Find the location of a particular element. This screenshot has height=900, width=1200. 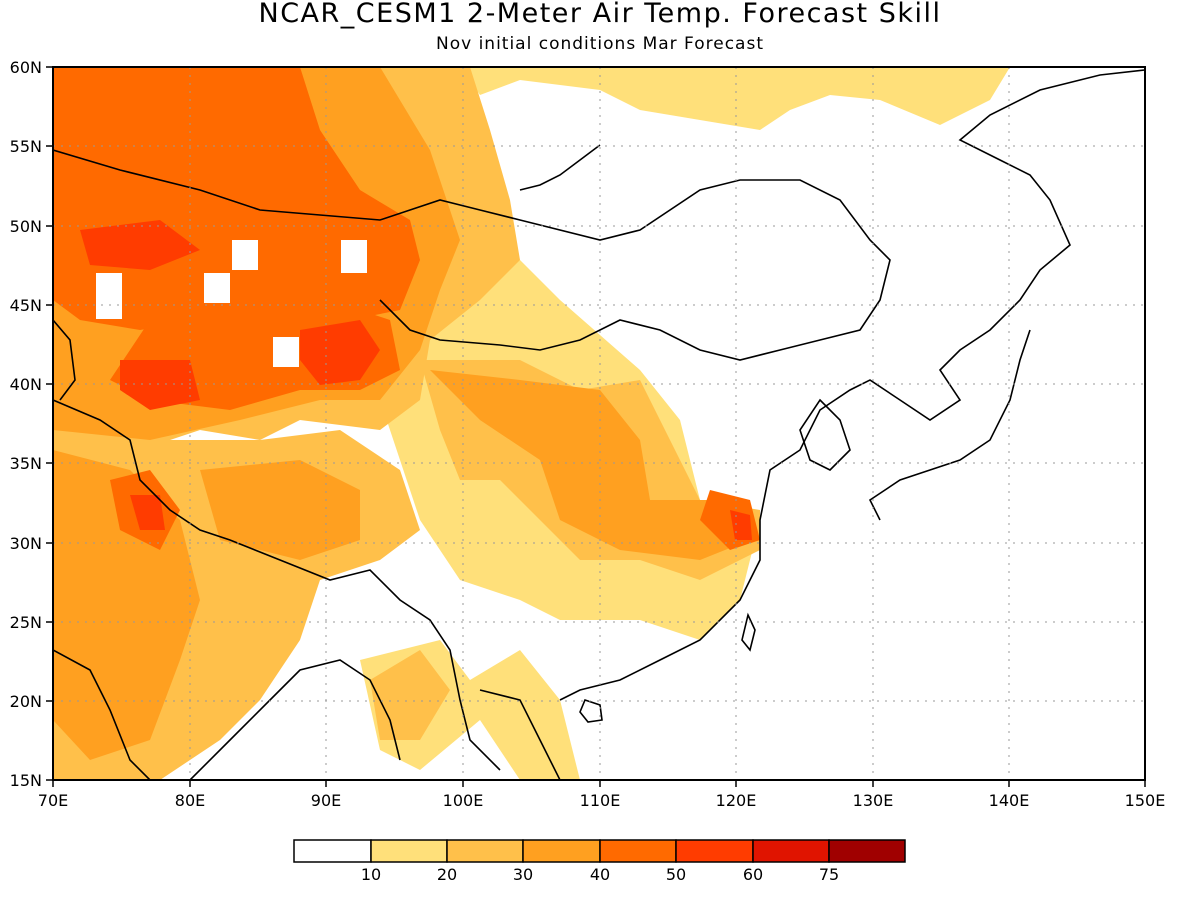

colorbar-label: 60 is located at coordinates (753, 874).